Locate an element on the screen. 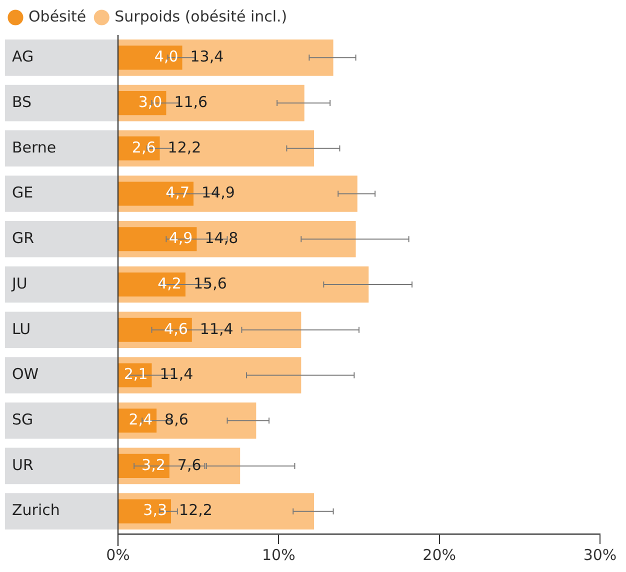 The image size is (626, 572). y-tick-label: Berne is located at coordinates (34, 147).